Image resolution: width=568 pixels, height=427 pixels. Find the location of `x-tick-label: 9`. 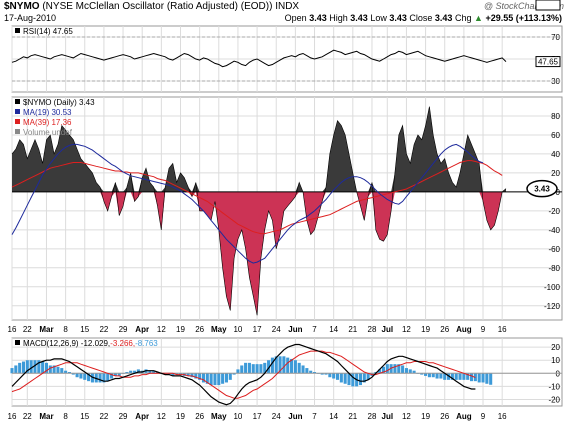

x-tick-label: 9 is located at coordinates (483, 329).